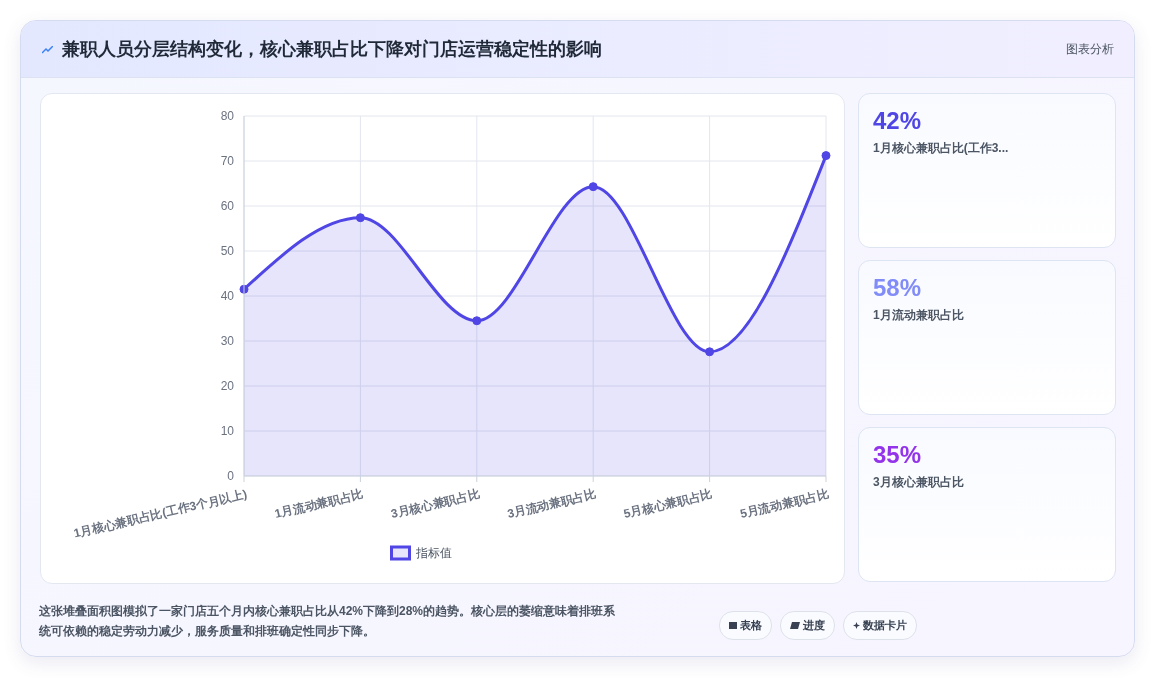  I want to click on x-tick-label: 1月核心兼职占比(工作3个月以上), so click(160, 513).